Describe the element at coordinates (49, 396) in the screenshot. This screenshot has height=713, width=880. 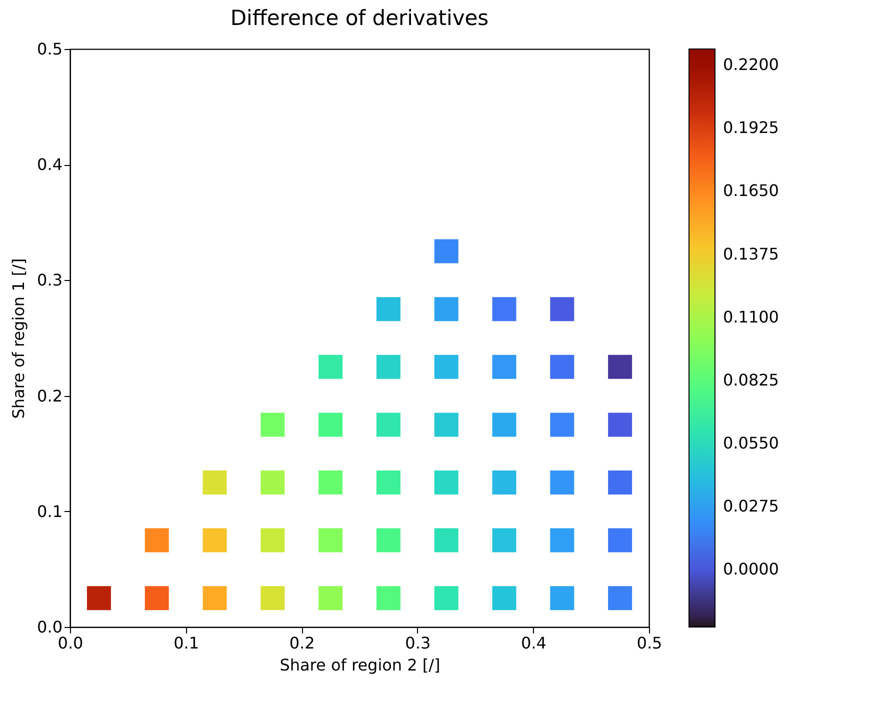
I see `y-tick-label: 0.2` at that location.